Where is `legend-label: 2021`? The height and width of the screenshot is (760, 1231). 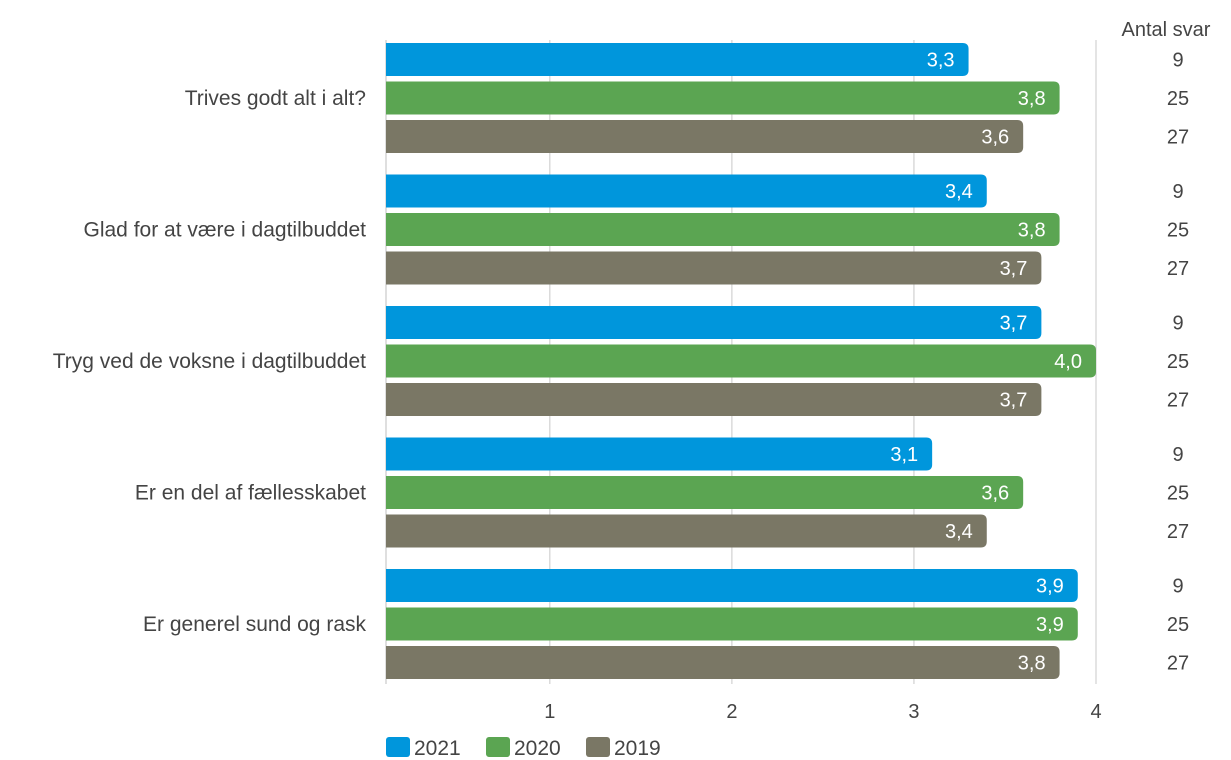 legend-label: 2021 is located at coordinates (437, 748).